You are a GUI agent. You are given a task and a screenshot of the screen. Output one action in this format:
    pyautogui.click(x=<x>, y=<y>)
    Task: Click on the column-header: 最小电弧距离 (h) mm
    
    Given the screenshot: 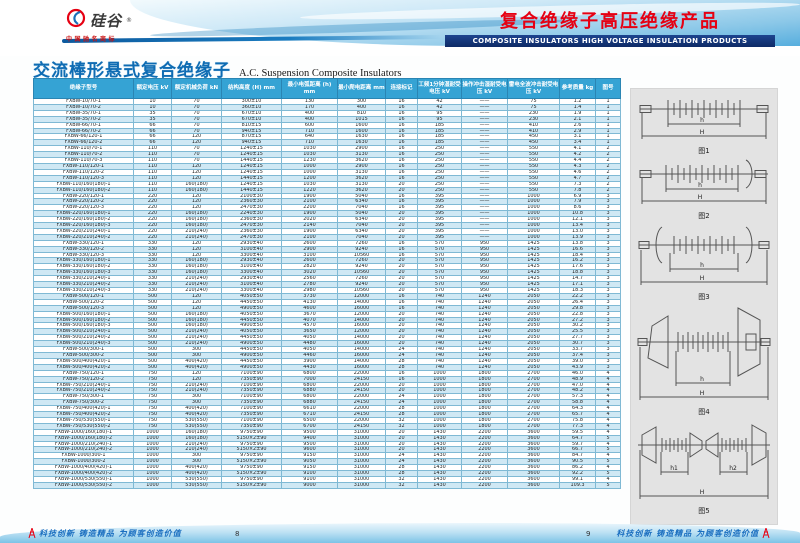 What is the action you would take?
    pyautogui.click(x=309, y=88)
    